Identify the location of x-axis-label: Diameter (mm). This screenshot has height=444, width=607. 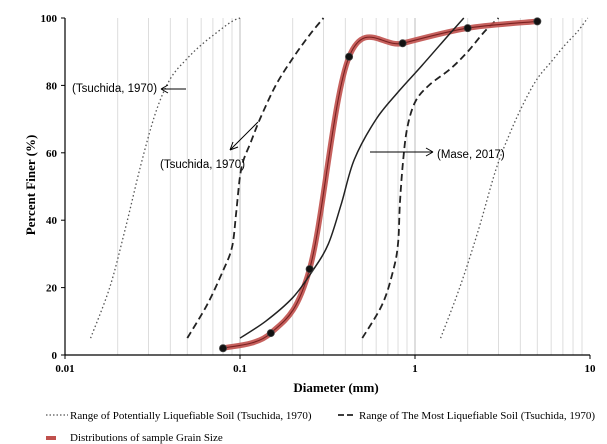
(335, 387).